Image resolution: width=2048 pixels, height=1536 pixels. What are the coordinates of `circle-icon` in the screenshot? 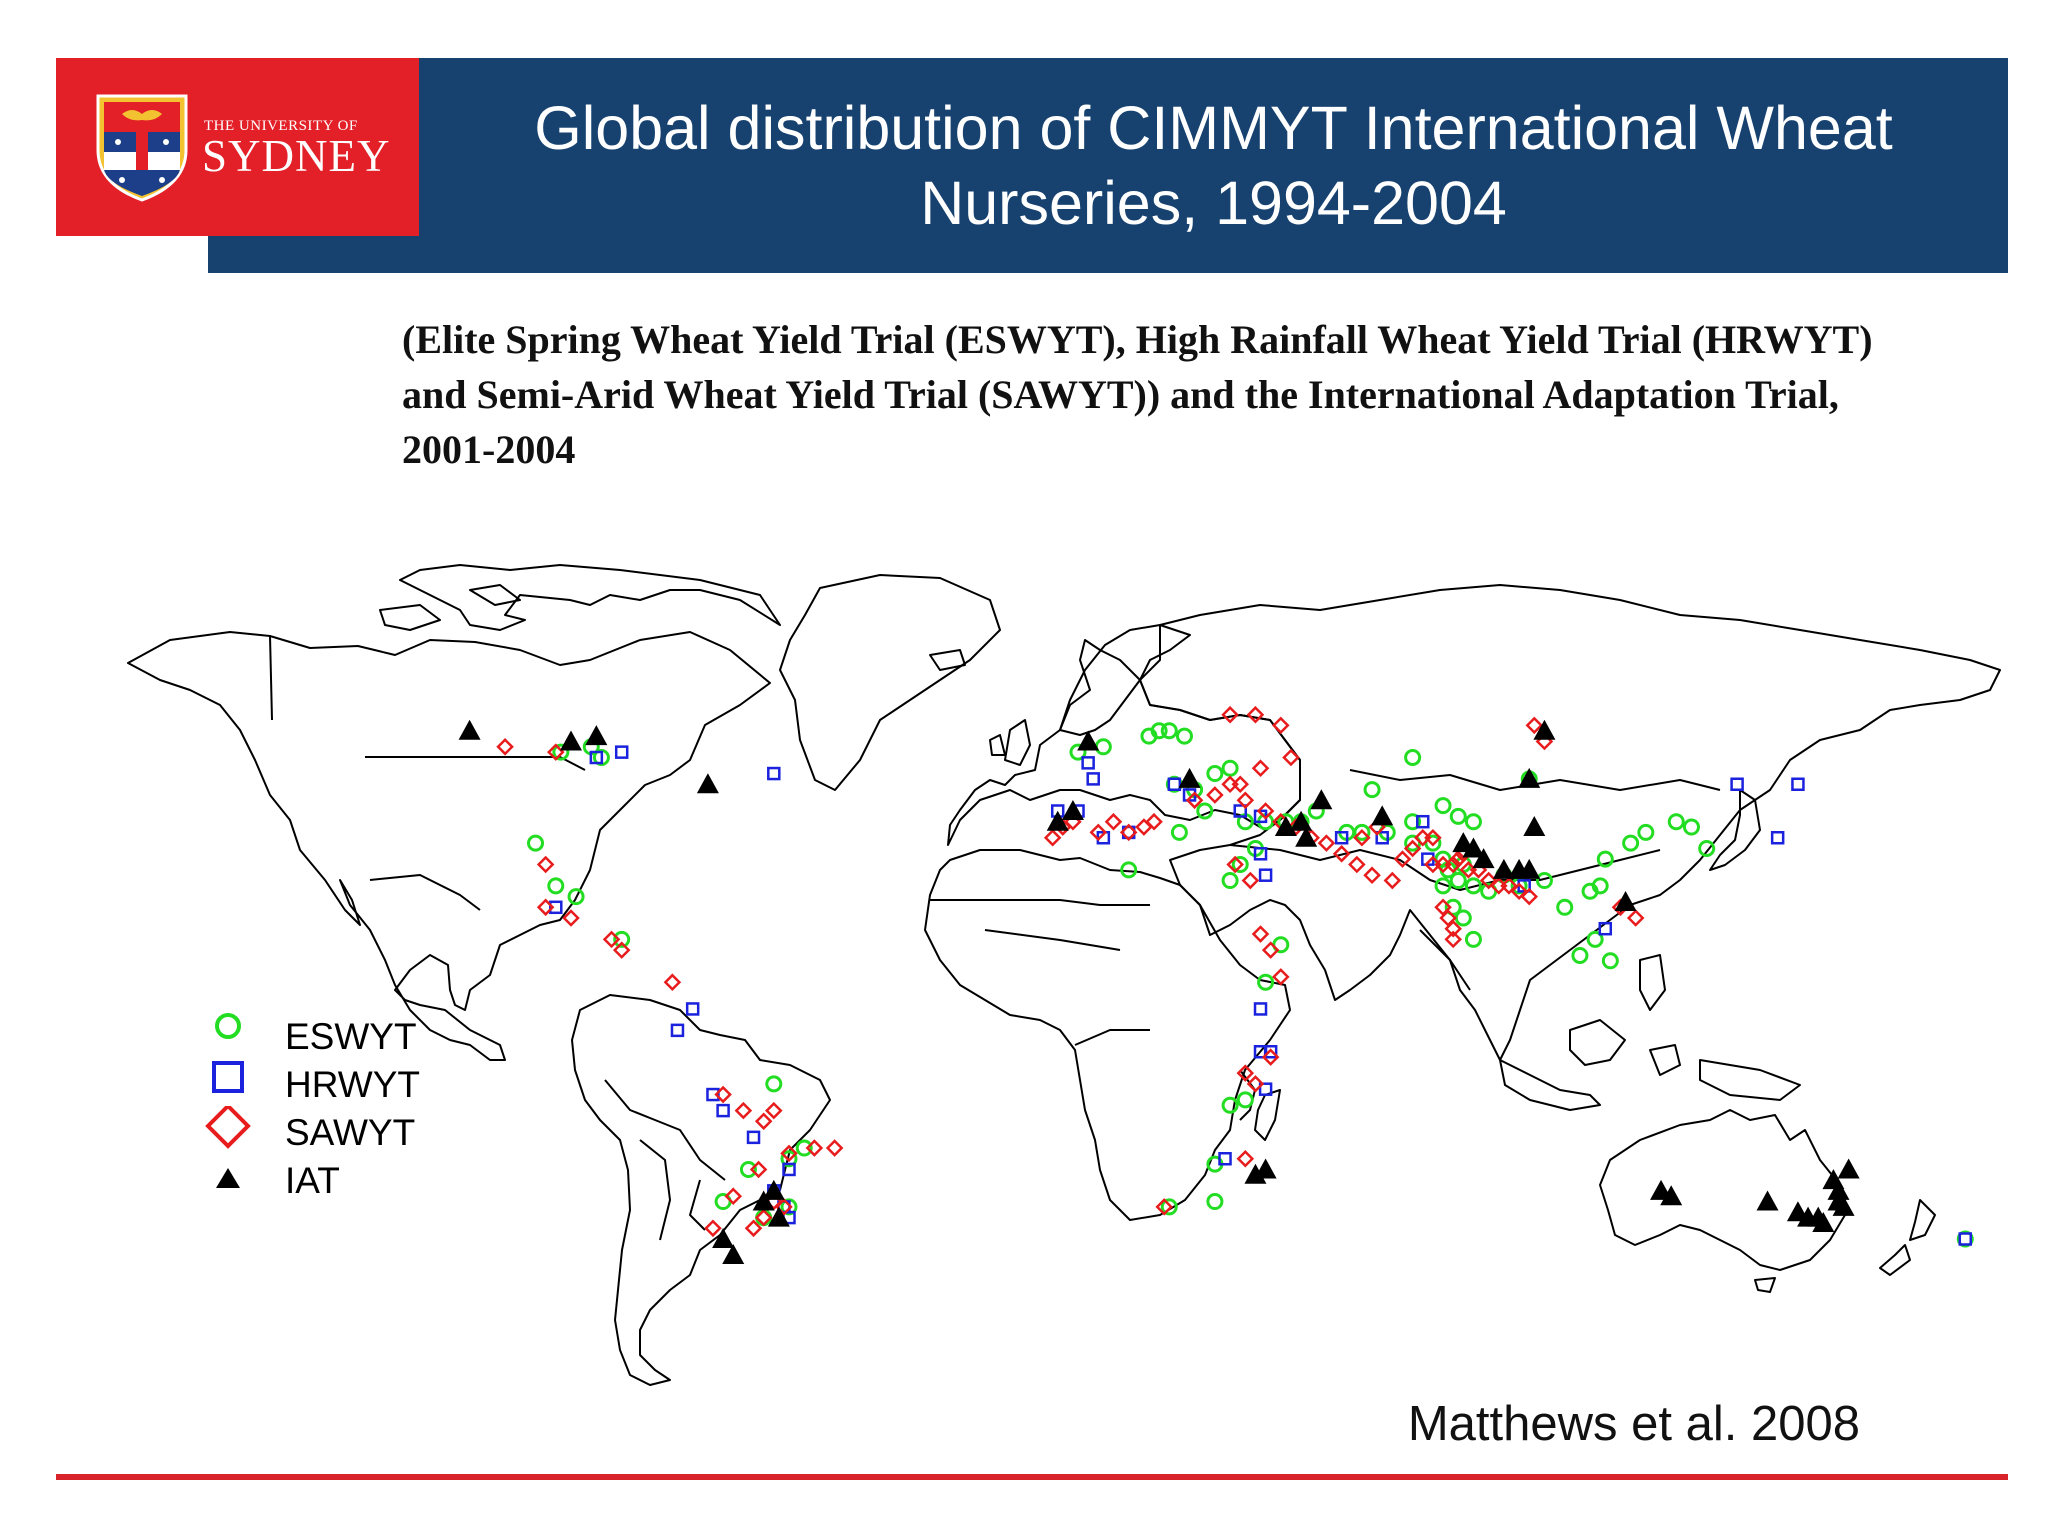 It's located at (228, 1026).